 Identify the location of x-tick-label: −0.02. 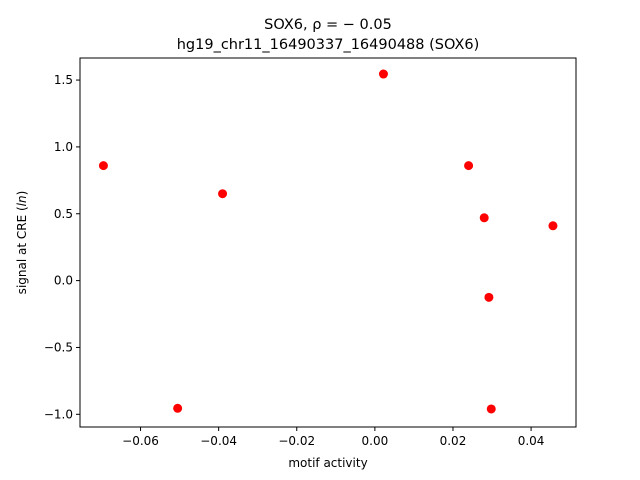
(296, 441).